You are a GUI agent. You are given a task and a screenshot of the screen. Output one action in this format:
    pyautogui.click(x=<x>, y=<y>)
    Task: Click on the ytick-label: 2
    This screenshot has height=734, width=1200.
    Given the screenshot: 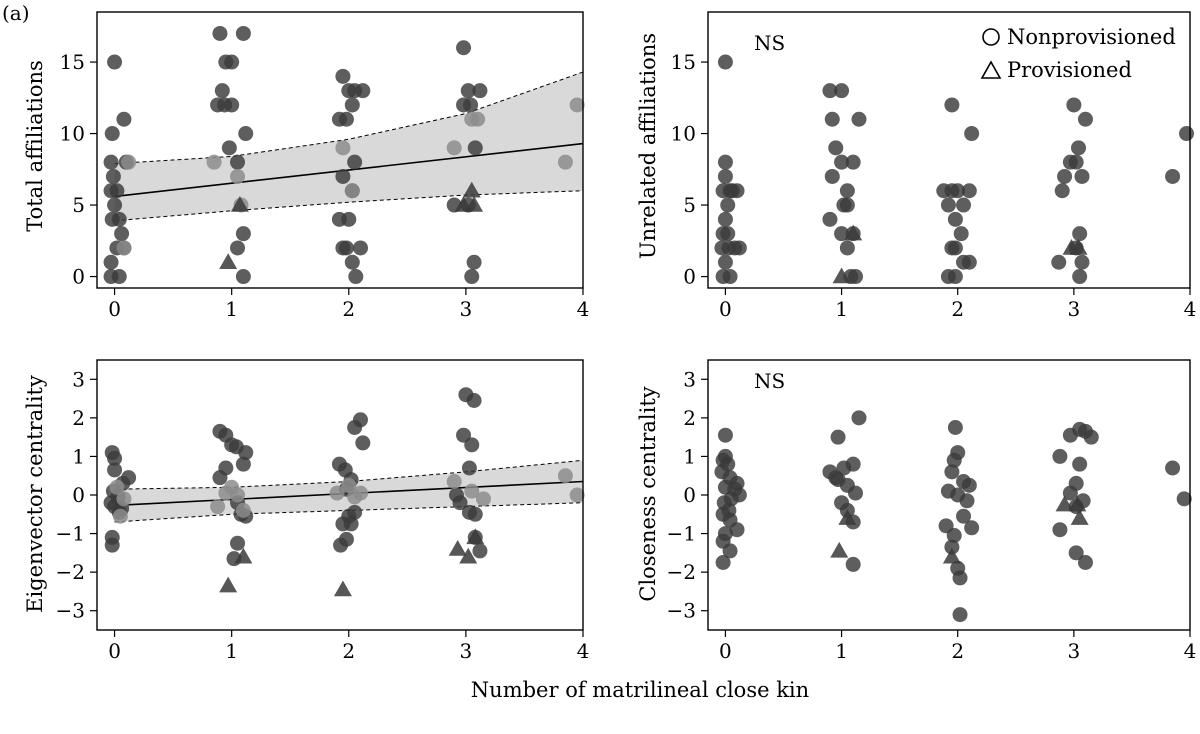 What is the action you would take?
    pyautogui.click(x=78, y=418)
    